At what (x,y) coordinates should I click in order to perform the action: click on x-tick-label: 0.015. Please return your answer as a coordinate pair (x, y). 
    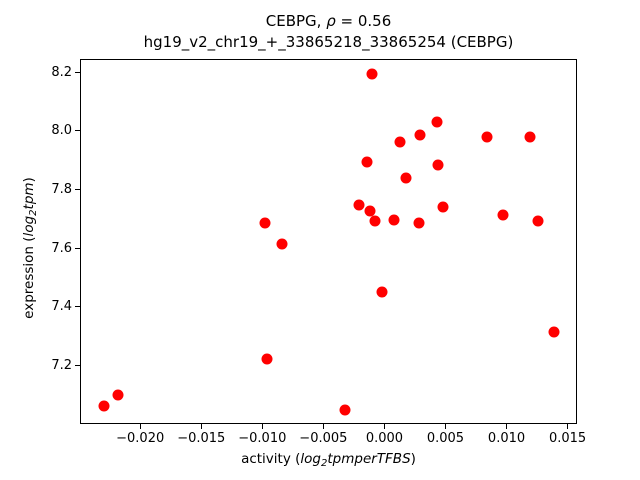
    Looking at the image, I should click on (567, 438).